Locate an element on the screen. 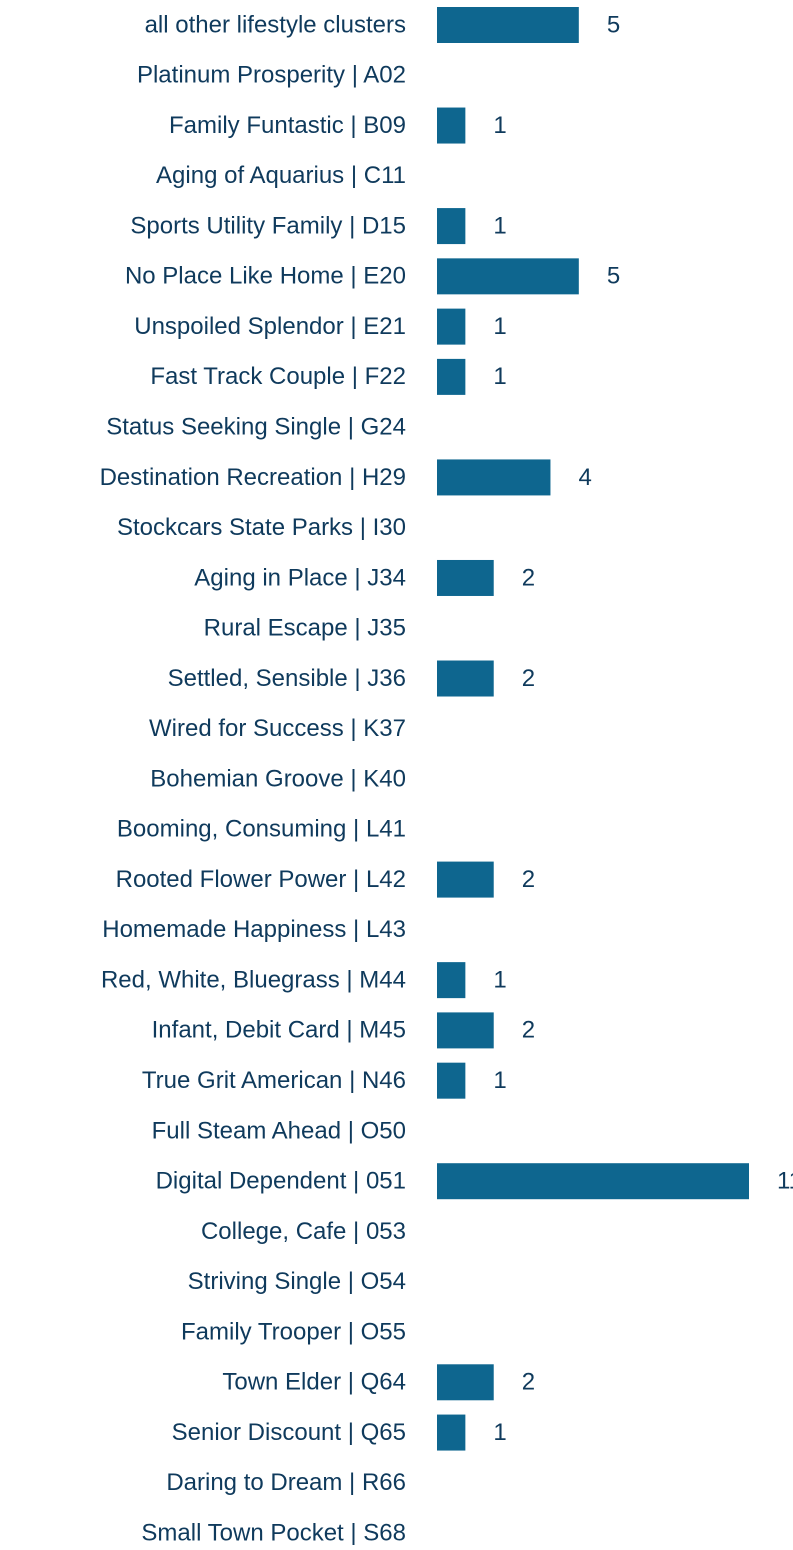 This screenshot has height=1550, width=793. category-label: Red, White, Bluegrass | M44 is located at coordinates (253, 979).